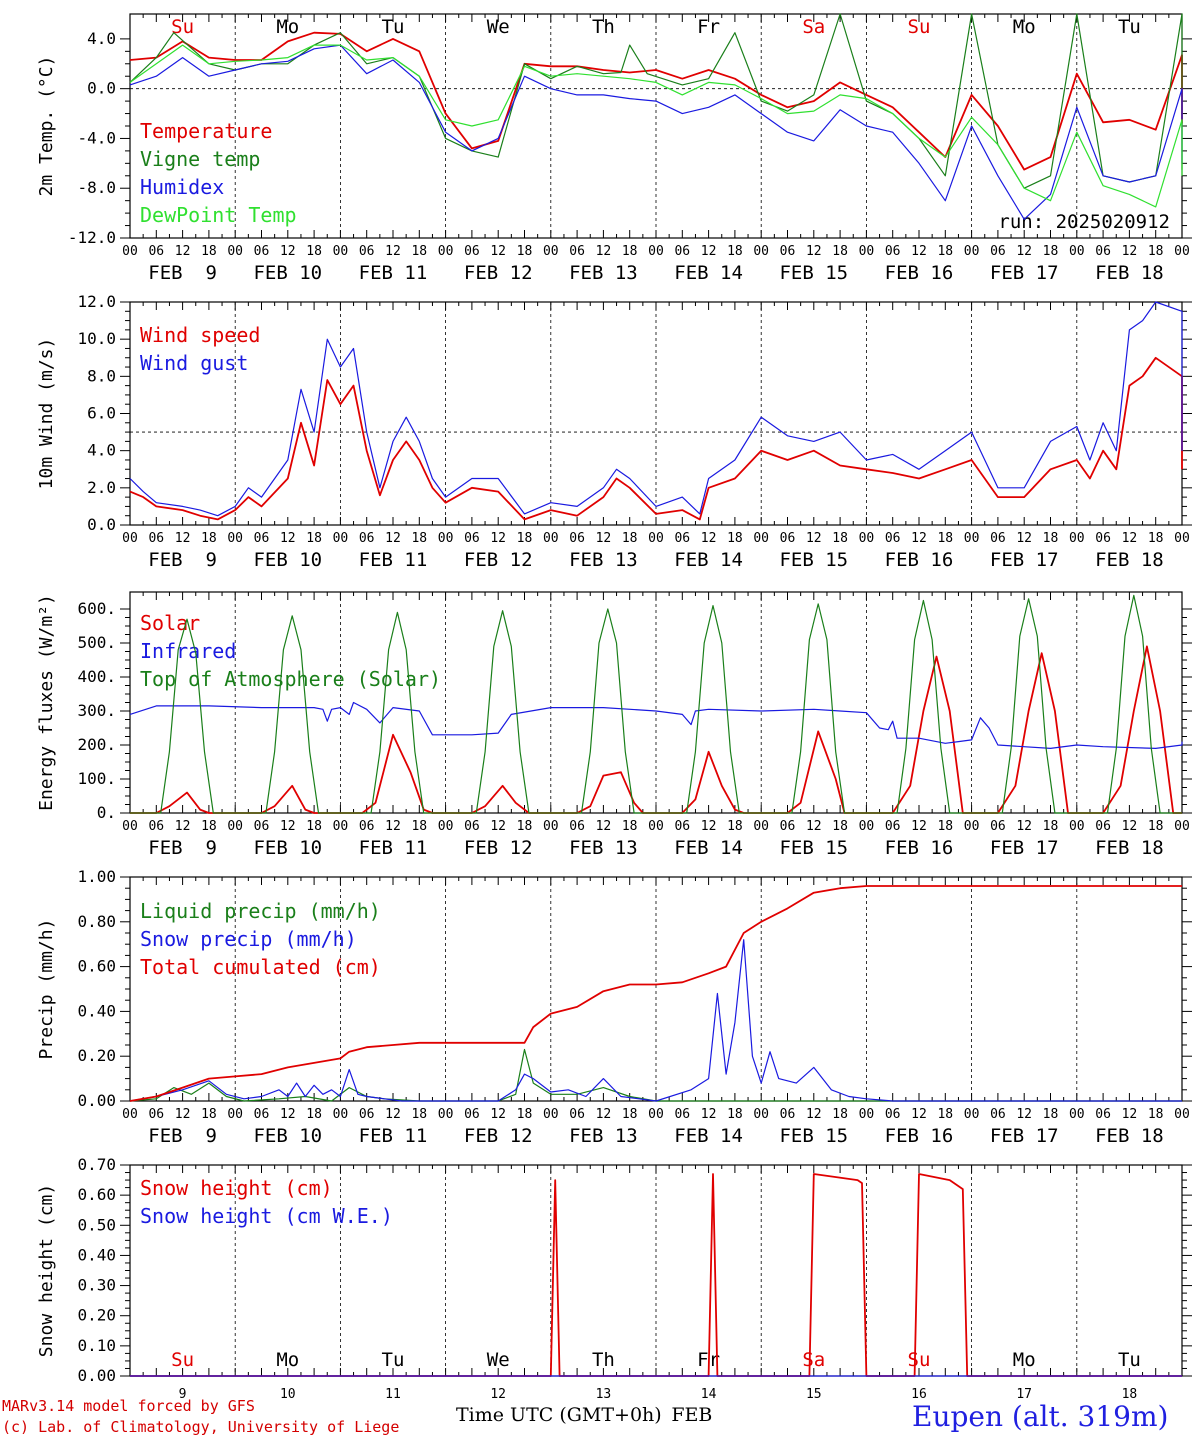 This screenshot has width=1194, height=1440. I want to click on y-tick-label: 0.60, so click(96, 1194).